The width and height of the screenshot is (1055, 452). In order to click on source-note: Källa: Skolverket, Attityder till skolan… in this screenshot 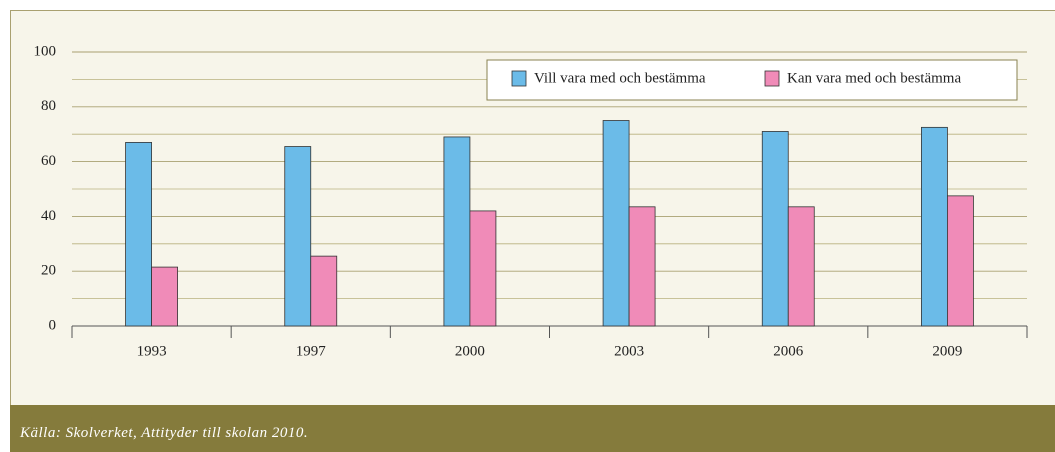, I will do `click(532, 428)`.